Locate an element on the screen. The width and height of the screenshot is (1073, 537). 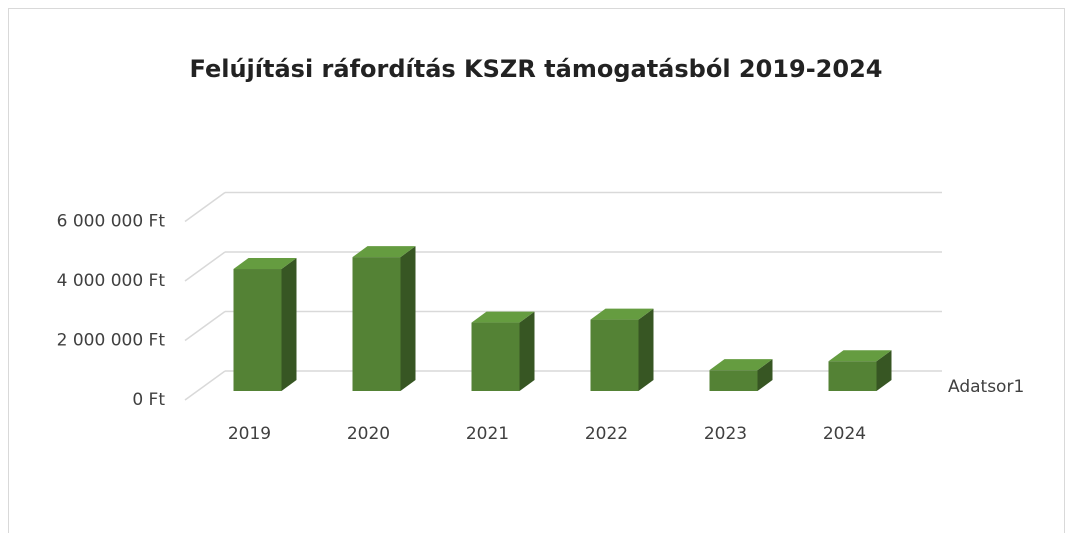
x-tick-label: 2024 is located at coordinates (844, 434).